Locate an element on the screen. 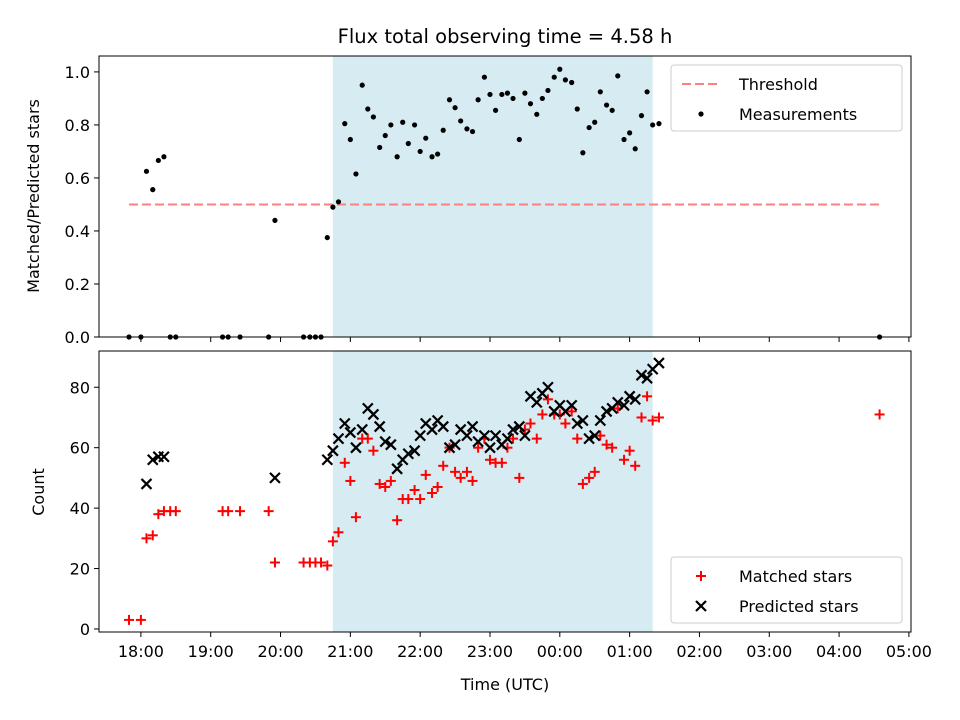  top-y-tick-label: 0.4 is located at coordinates (77, 231).